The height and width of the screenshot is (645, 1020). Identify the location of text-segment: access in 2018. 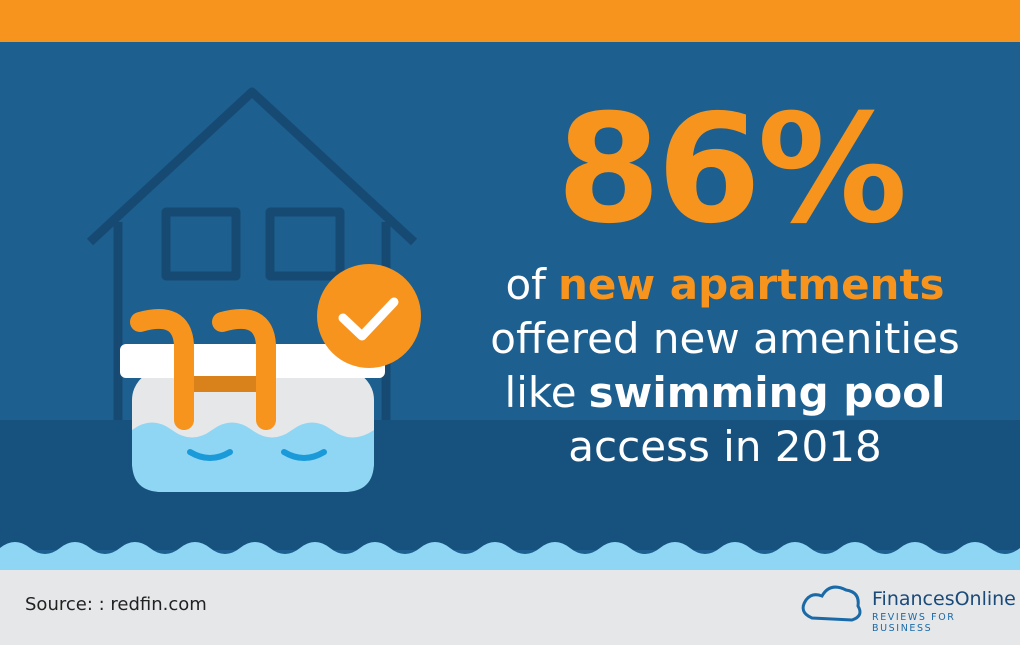
(725, 446).